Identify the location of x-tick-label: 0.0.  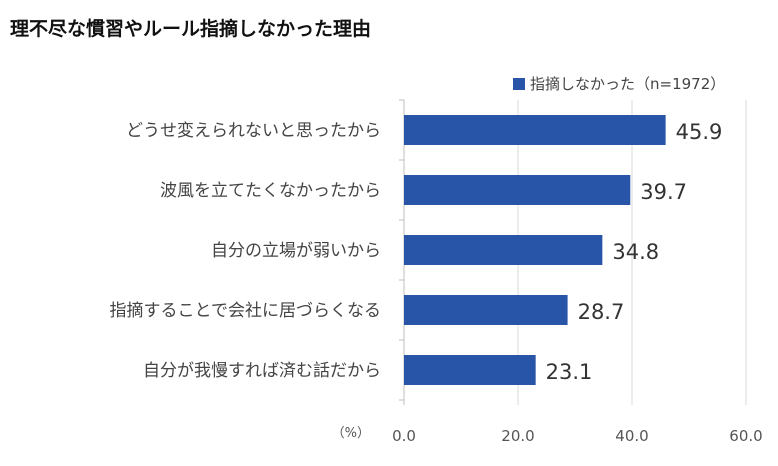
(404, 436).